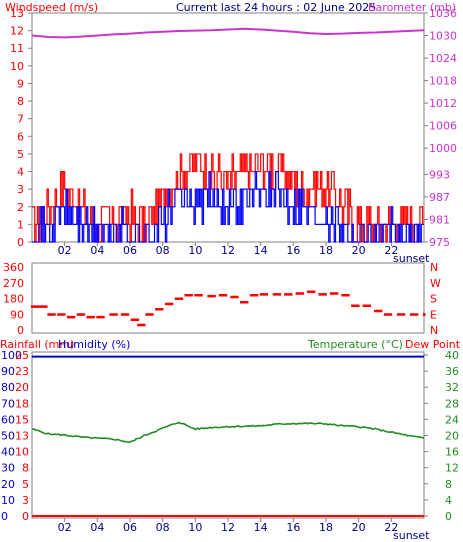 The image size is (463, 542). Describe the element at coordinates (17, 13) in the screenshot. I see `windspeed-tick-label: 13` at that location.